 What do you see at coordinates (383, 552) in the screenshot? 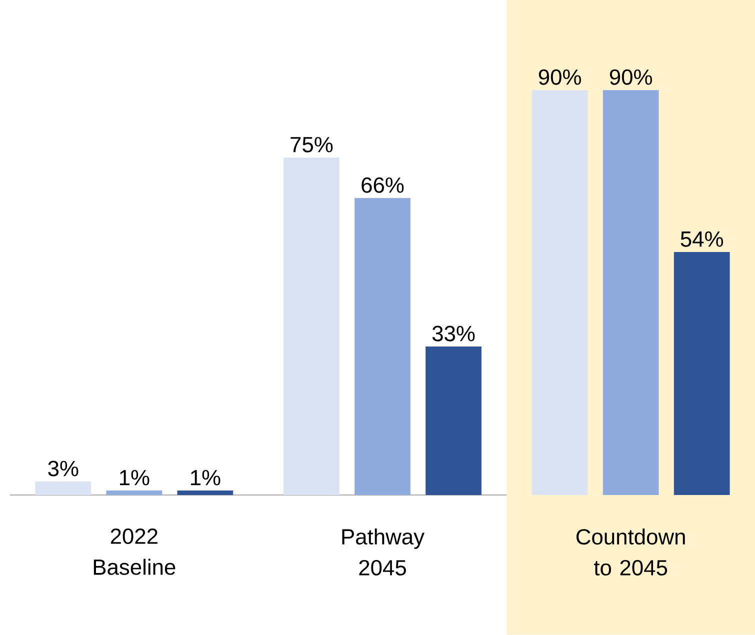
I see `x-tick-label: Pathway 2045` at bounding box center [383, 552].